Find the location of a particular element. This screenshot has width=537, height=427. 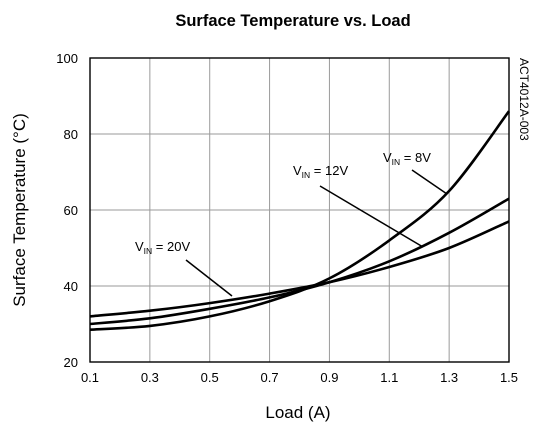

y-tick-label: 100 is located at coordinates (67, 58).